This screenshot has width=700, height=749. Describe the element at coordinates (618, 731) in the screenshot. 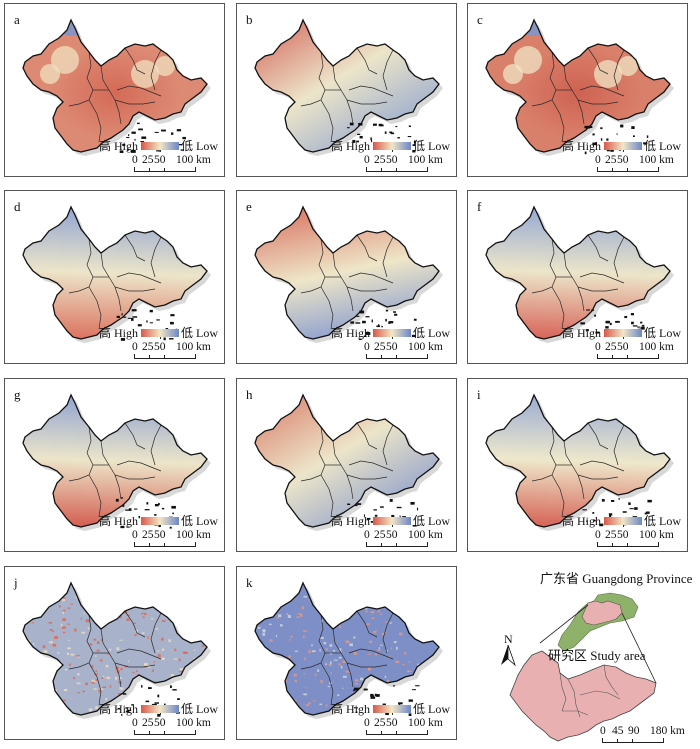

I see `scale-label-45: 45` at that location.